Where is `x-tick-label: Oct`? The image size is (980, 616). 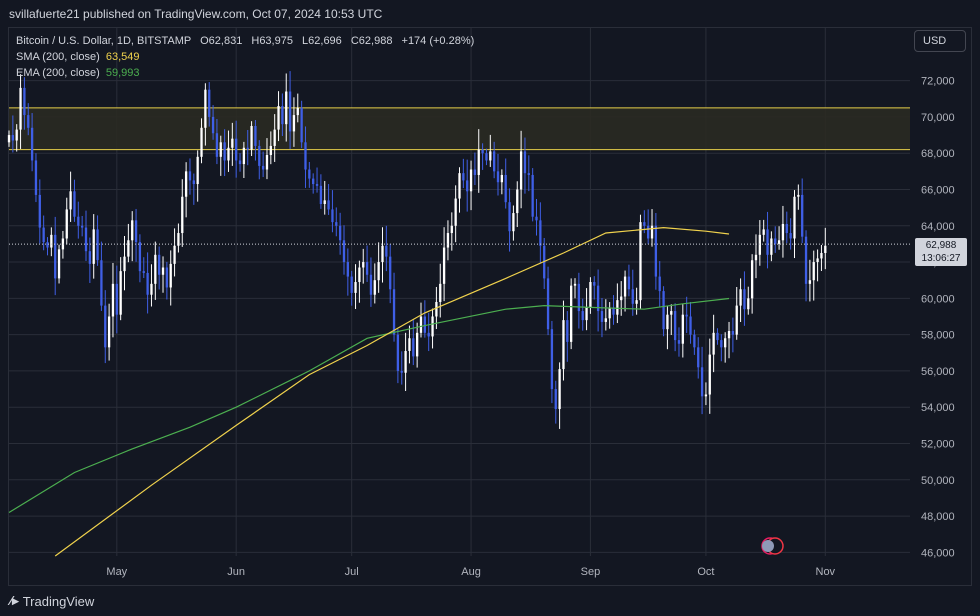 x-tick-label: Oct is located at coordinates (705, 572).